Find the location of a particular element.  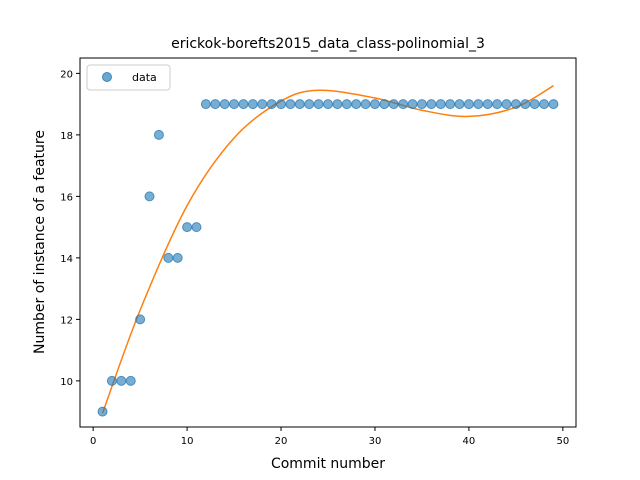

x-tick-label: 30 is located at coordinates (375, 441).